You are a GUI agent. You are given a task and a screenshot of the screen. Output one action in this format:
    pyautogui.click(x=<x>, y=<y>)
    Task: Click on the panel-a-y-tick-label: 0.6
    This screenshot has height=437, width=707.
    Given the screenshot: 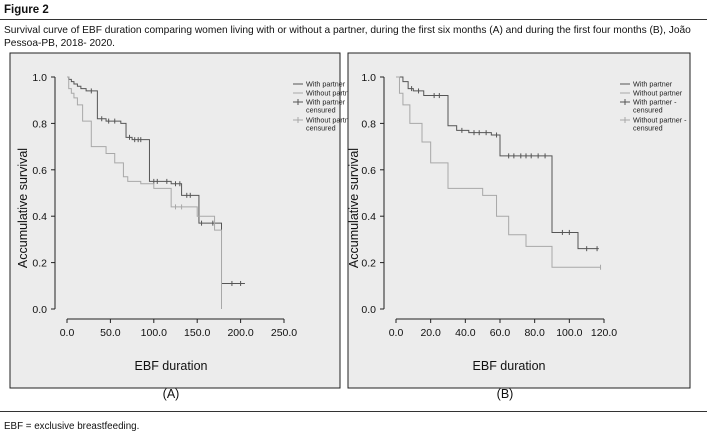 What is the action you would take?
    pyautogui.click(x=39, y=171)
    